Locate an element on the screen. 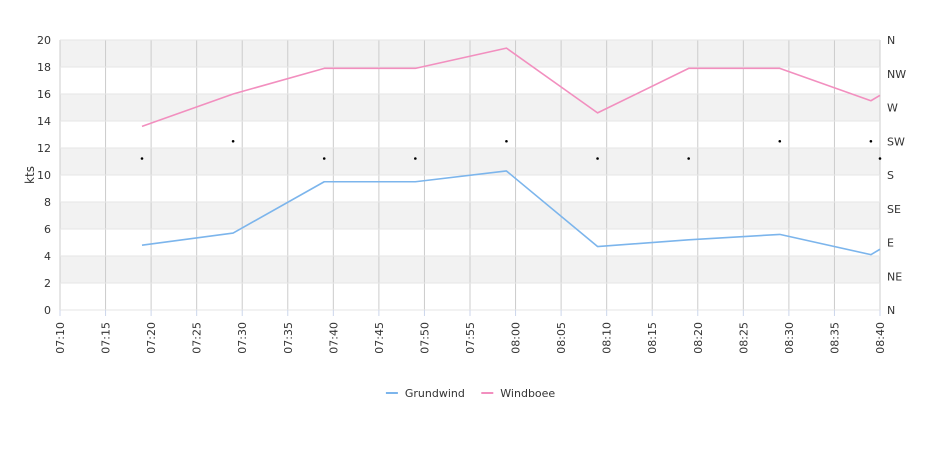  direction-points is located at coordinates (511, 149).